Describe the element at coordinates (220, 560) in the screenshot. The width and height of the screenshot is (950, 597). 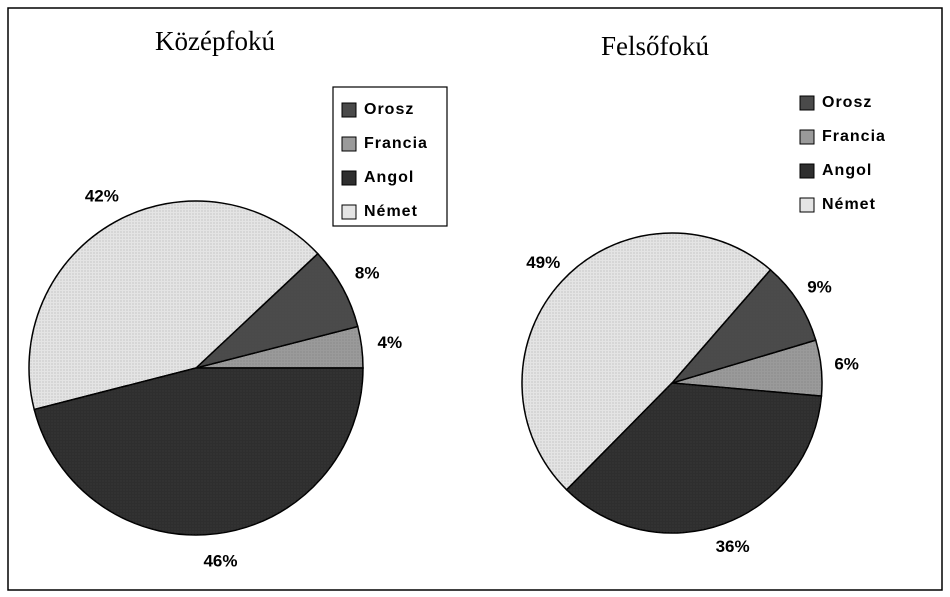
I see `data-label: 46%` at that location.